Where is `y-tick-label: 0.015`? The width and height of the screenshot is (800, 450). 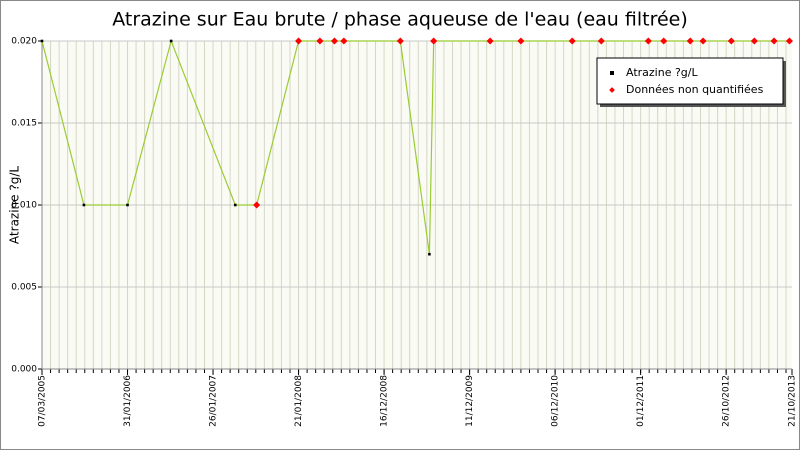 y-tick-label: 0.015 is located at coordinates (24, 124).